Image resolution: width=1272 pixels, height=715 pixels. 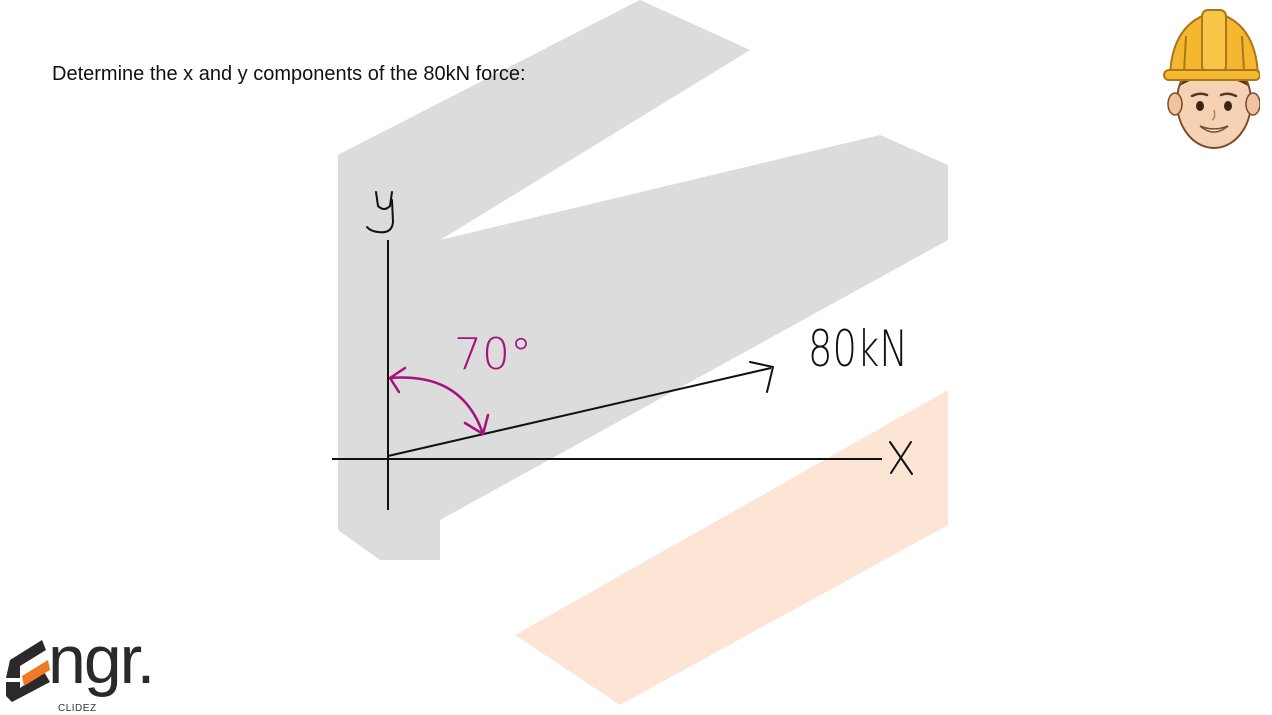 I want to click on force-label: 80kN, so click(x=858, y=349).